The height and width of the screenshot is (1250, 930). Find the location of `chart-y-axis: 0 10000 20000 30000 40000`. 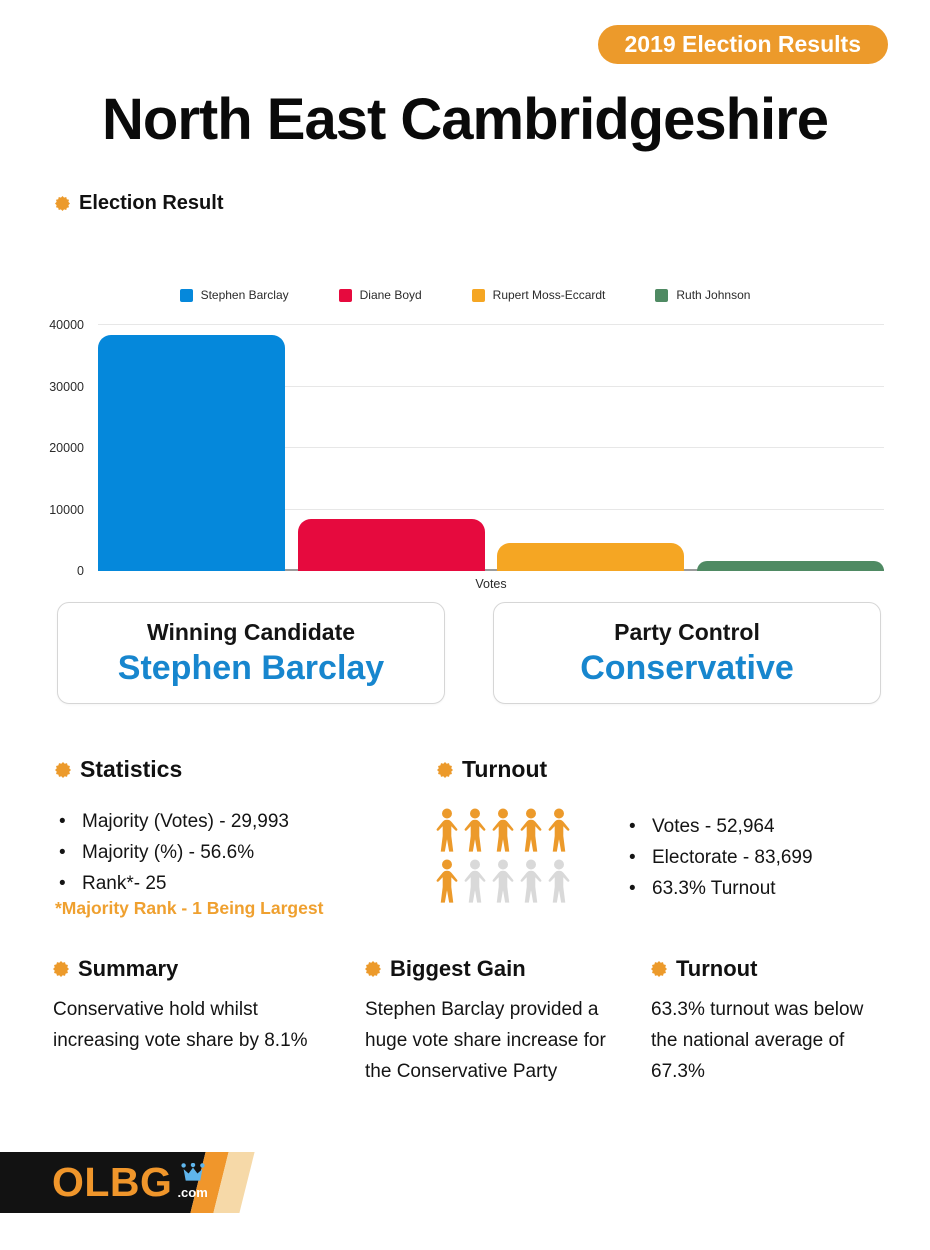

chart-y-axis: 0 10000 20000 30000 40000 is located at coordinates (45, 448).